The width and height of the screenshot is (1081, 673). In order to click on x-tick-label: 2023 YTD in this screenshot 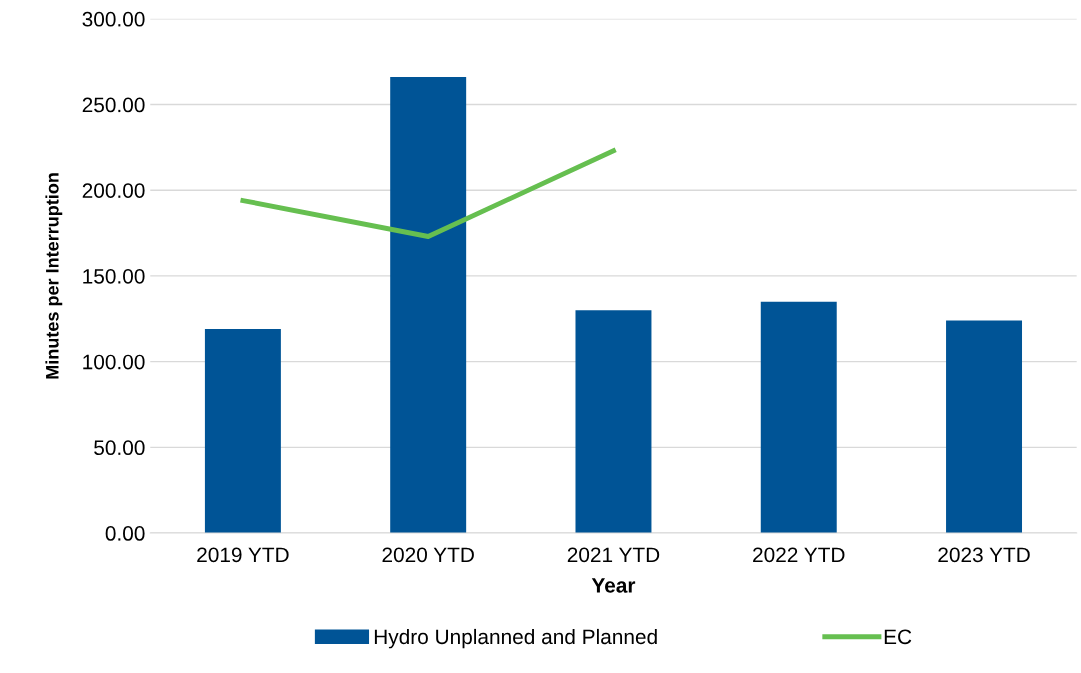, I will do `click(984, 555)`.